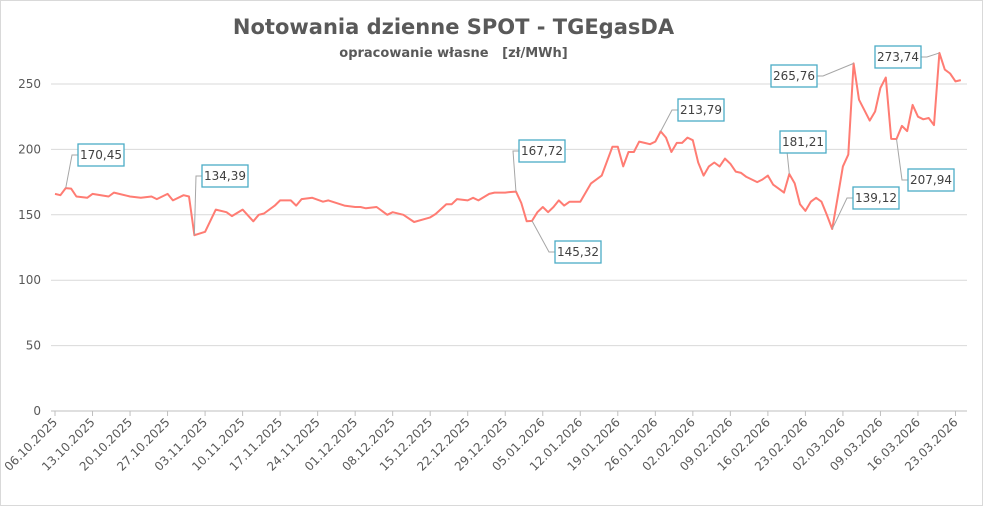 This screenshot has width=983, height=506. I want to click on callout-label: 181,21, so click(803, 142).